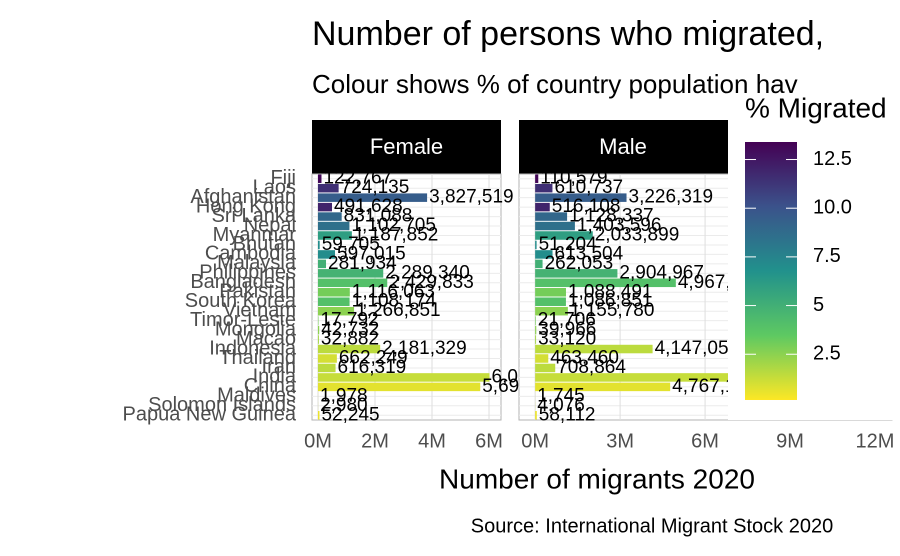  I want to click on y-tick-label: Indonesia, so click(253, 348).